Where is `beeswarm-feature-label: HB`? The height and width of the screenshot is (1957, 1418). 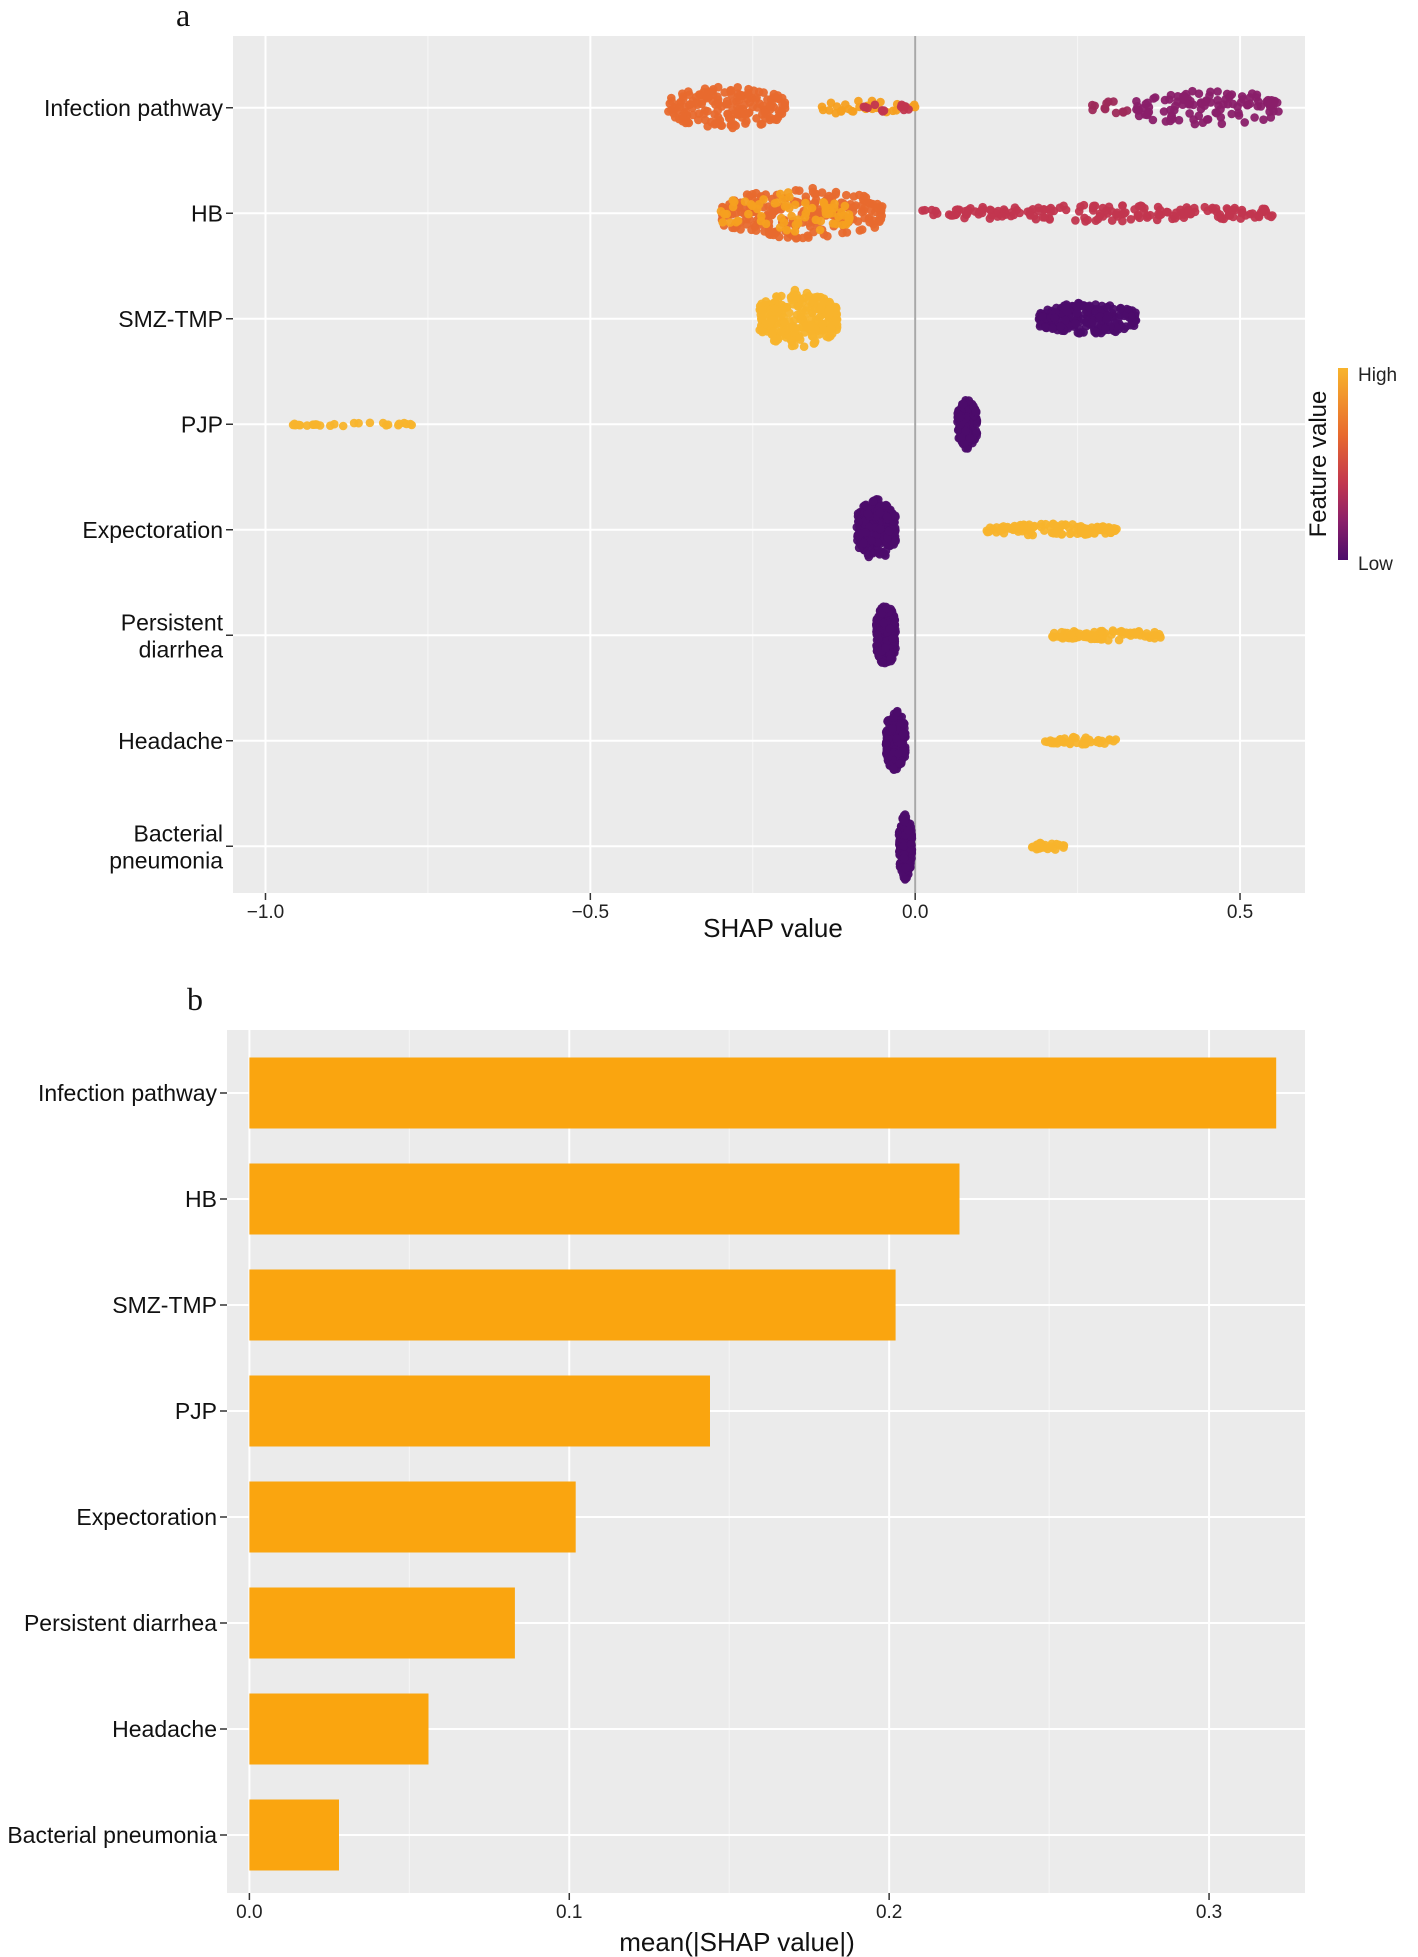
beeswarm-feature-label: HB is located at coordinates (207, 213).